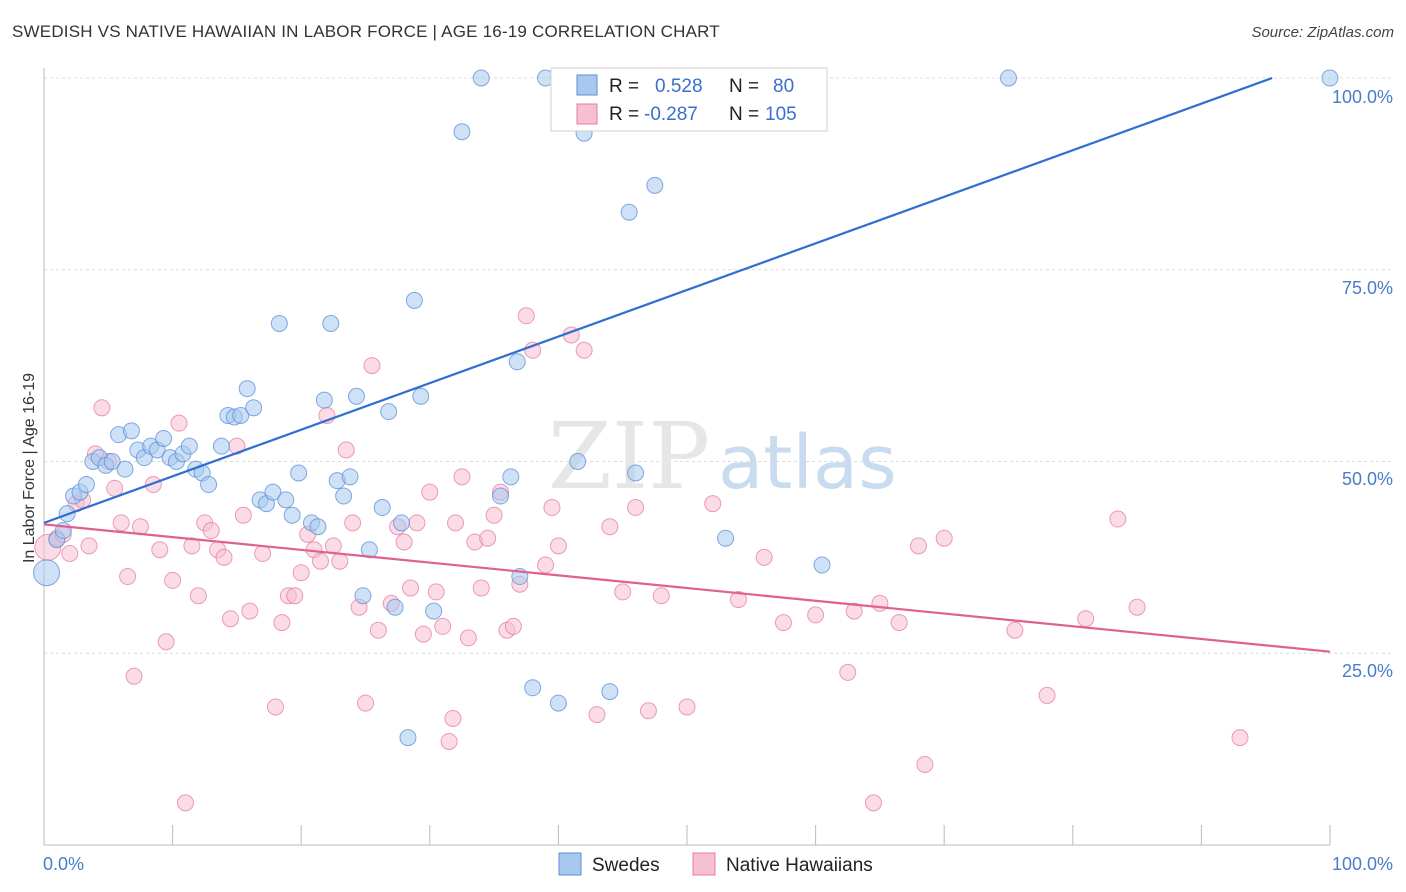 The width and height of the screenshot is (1406, 892). I want to click on watermark: ZIP atlas, so click(722, 456).